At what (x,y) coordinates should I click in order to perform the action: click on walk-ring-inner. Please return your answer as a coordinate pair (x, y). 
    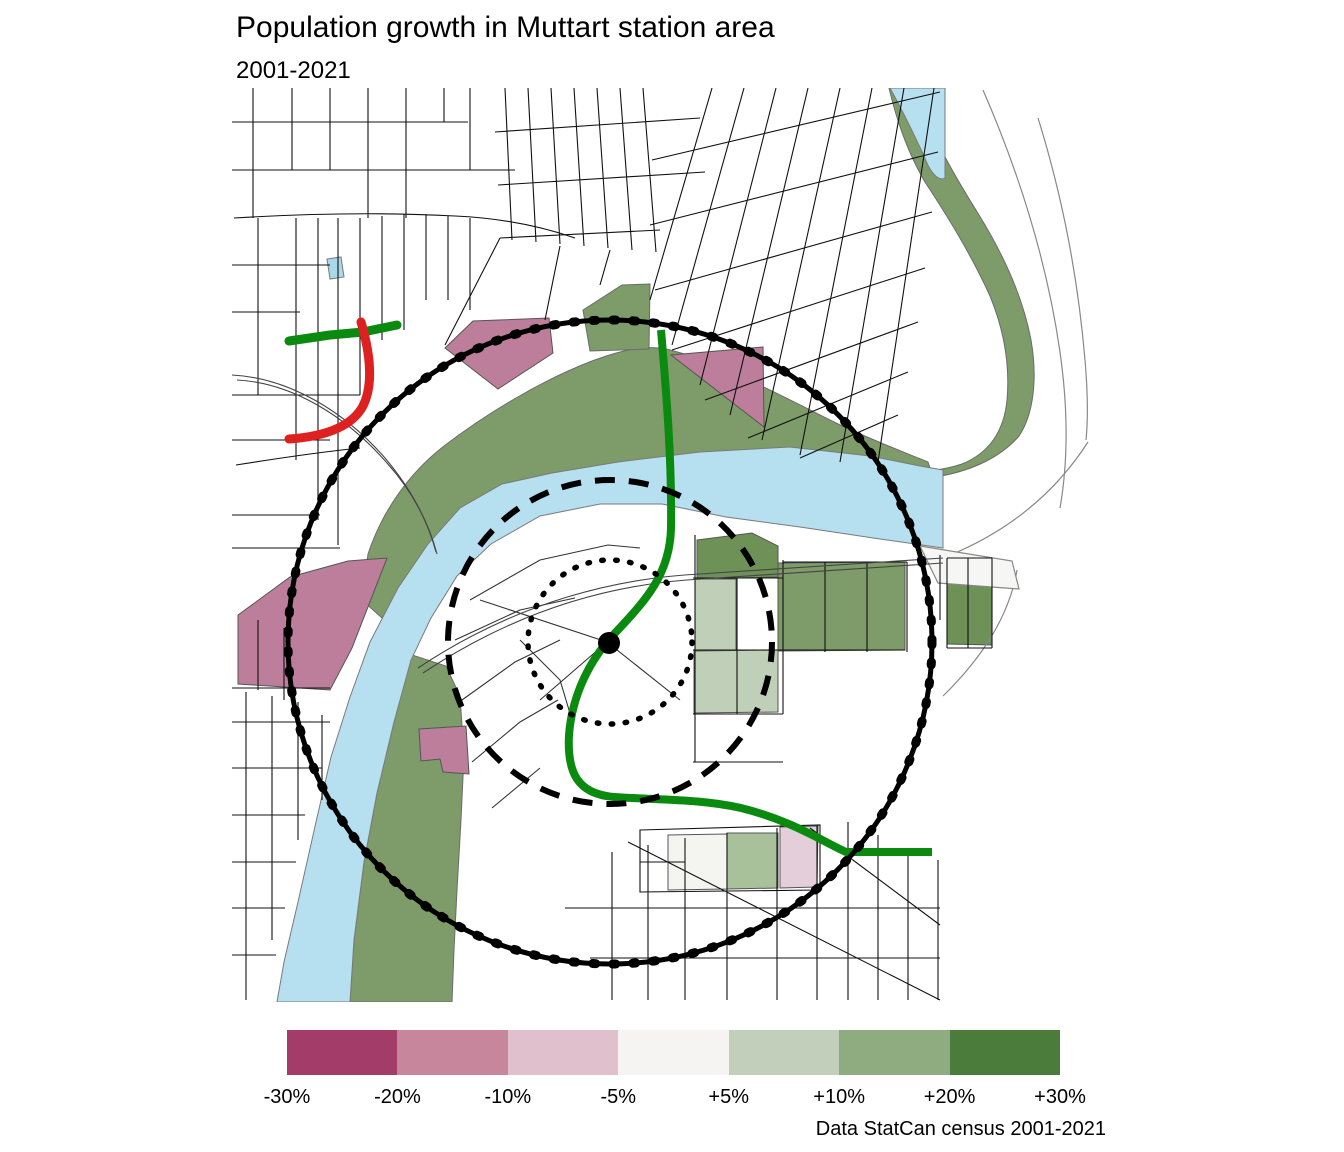
    Looking at the image, I should click on (610, 642).